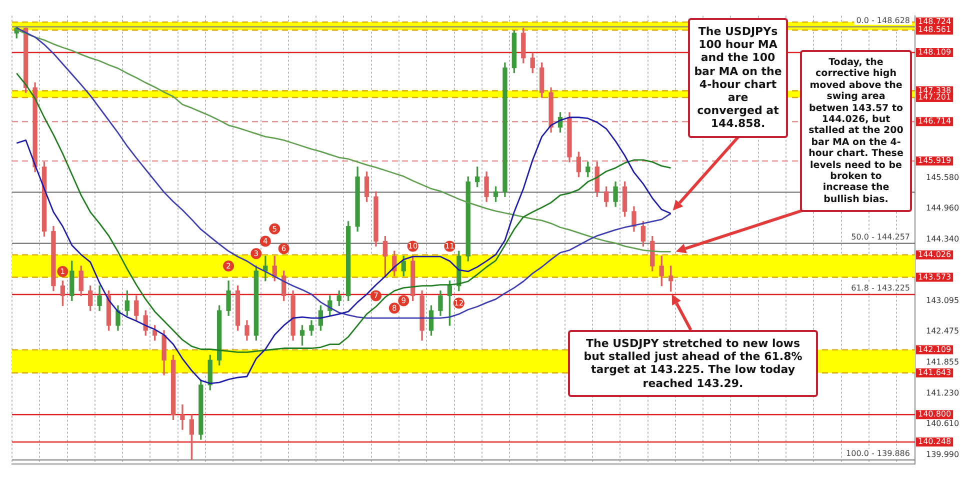 This screenshot has width=975, height=480. I want to click on ref-line-label: 145.919, so click(935, 161).